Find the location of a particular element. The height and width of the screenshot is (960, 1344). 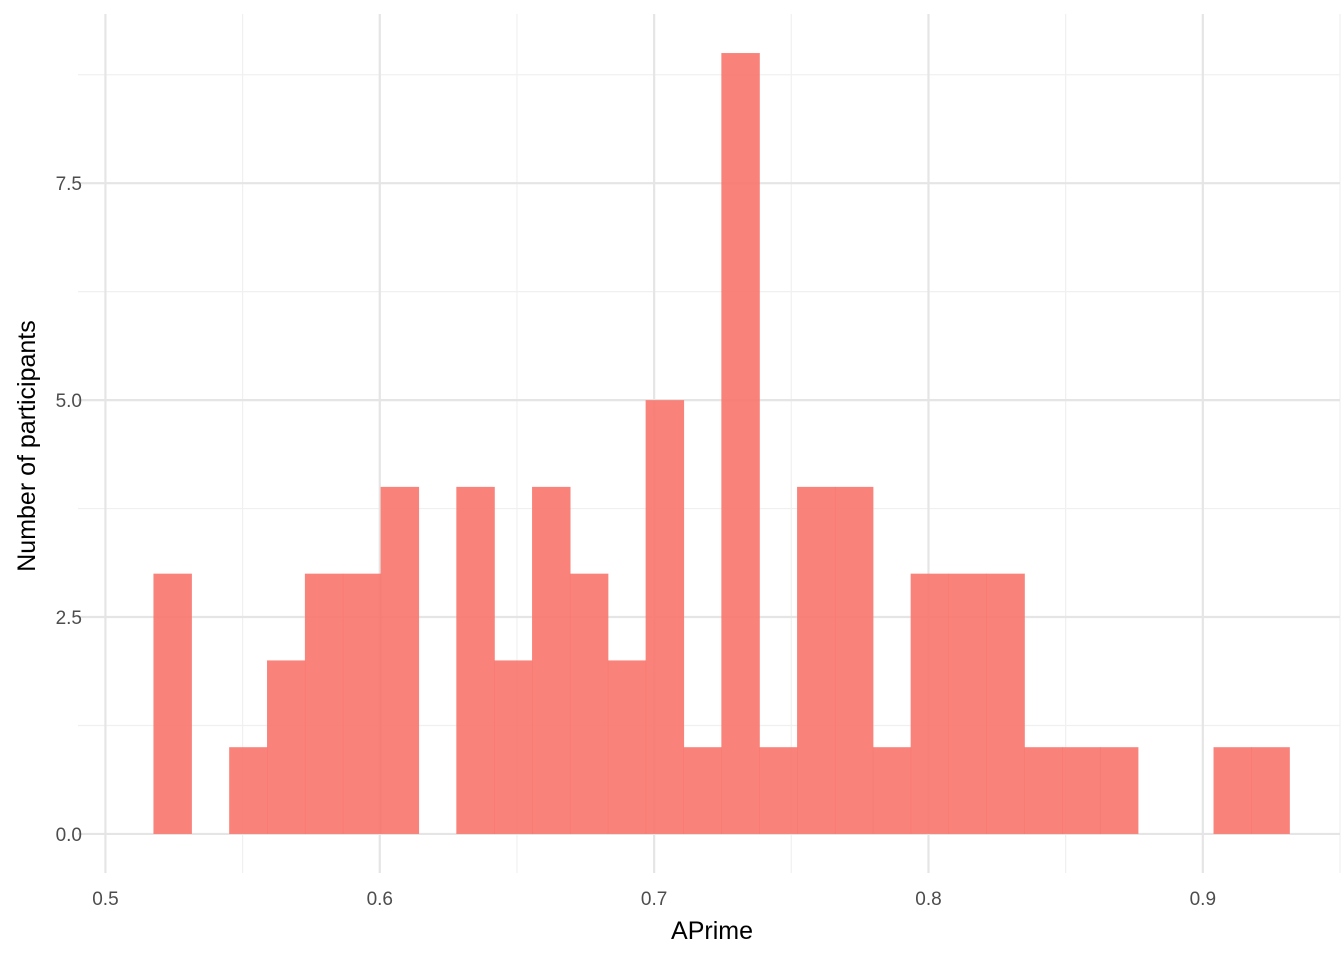

x-axis-title: APrime is located at coordinates (712, 931).